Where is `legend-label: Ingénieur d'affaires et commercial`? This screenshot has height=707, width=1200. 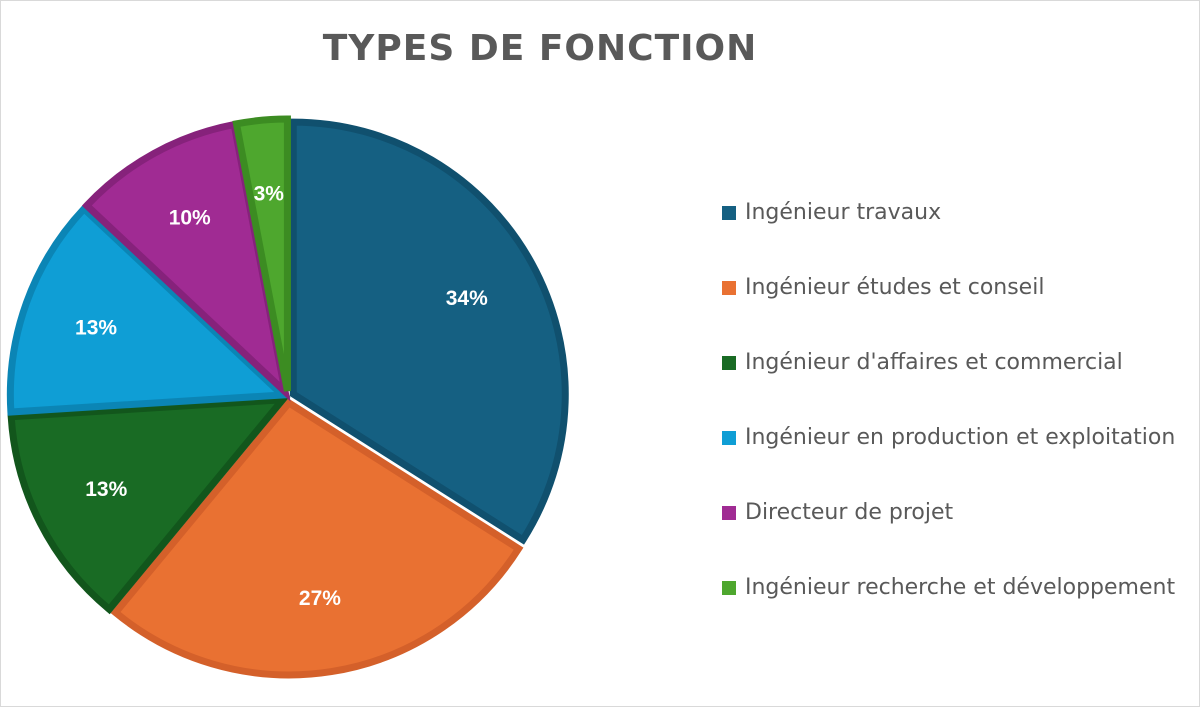
legend-label: Ingénieur d'affaires et commercial is located at coordinates (934, 362).